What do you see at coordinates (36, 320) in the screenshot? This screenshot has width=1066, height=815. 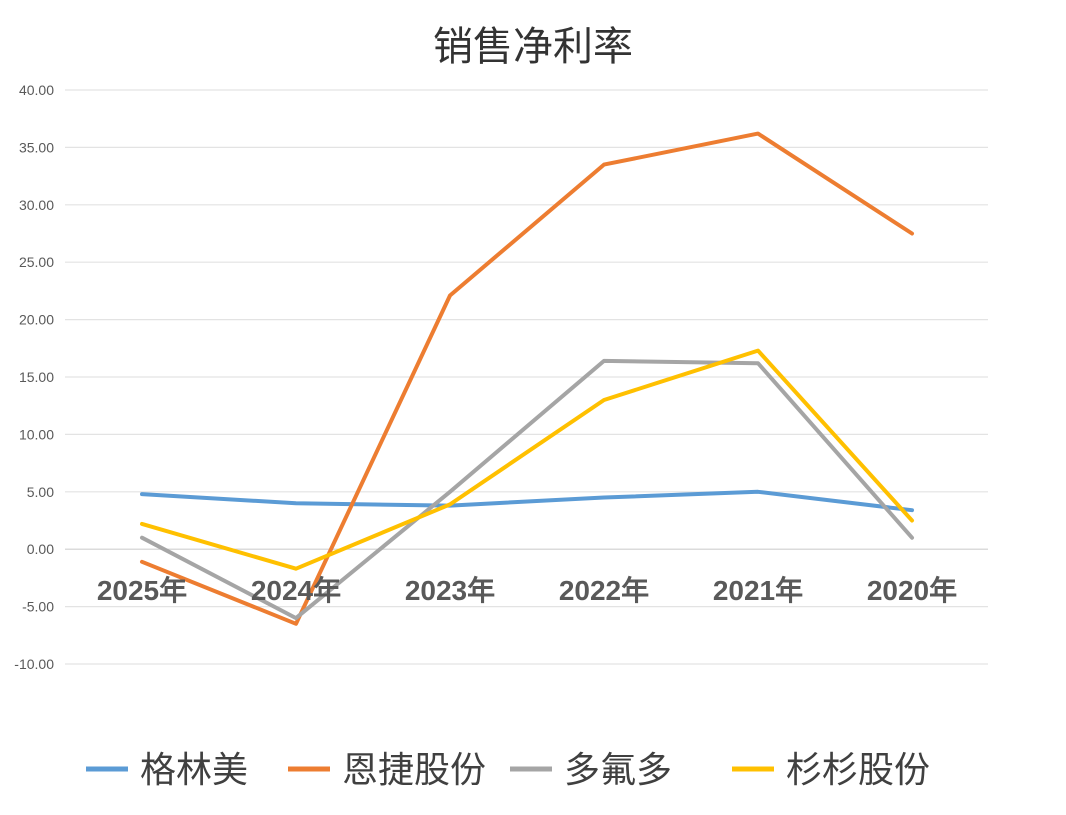 I see `y-tick-label: 20.00` at bounding box center [36, 320].